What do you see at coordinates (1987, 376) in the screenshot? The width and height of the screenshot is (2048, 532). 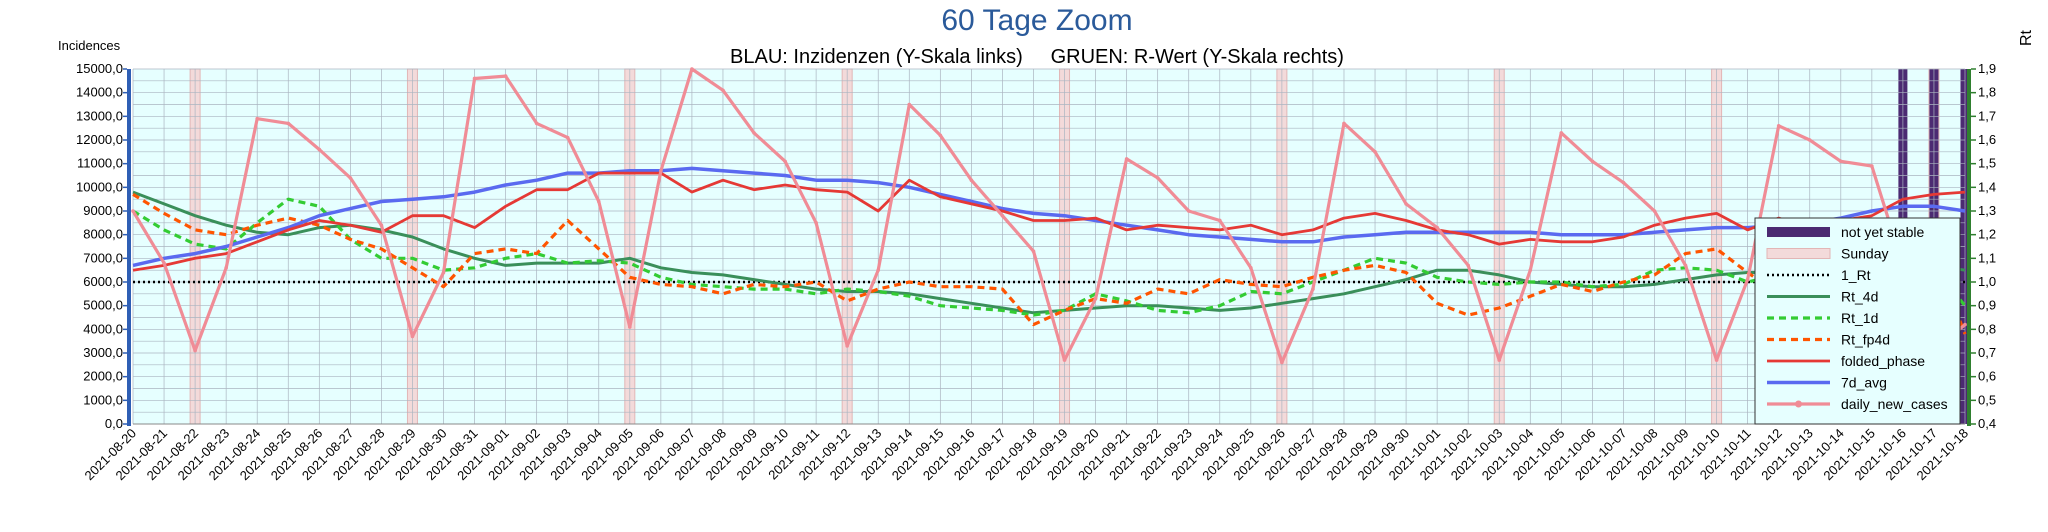 I see `right-tick-label-2: 0,6` at bounding box center [1987, 376].